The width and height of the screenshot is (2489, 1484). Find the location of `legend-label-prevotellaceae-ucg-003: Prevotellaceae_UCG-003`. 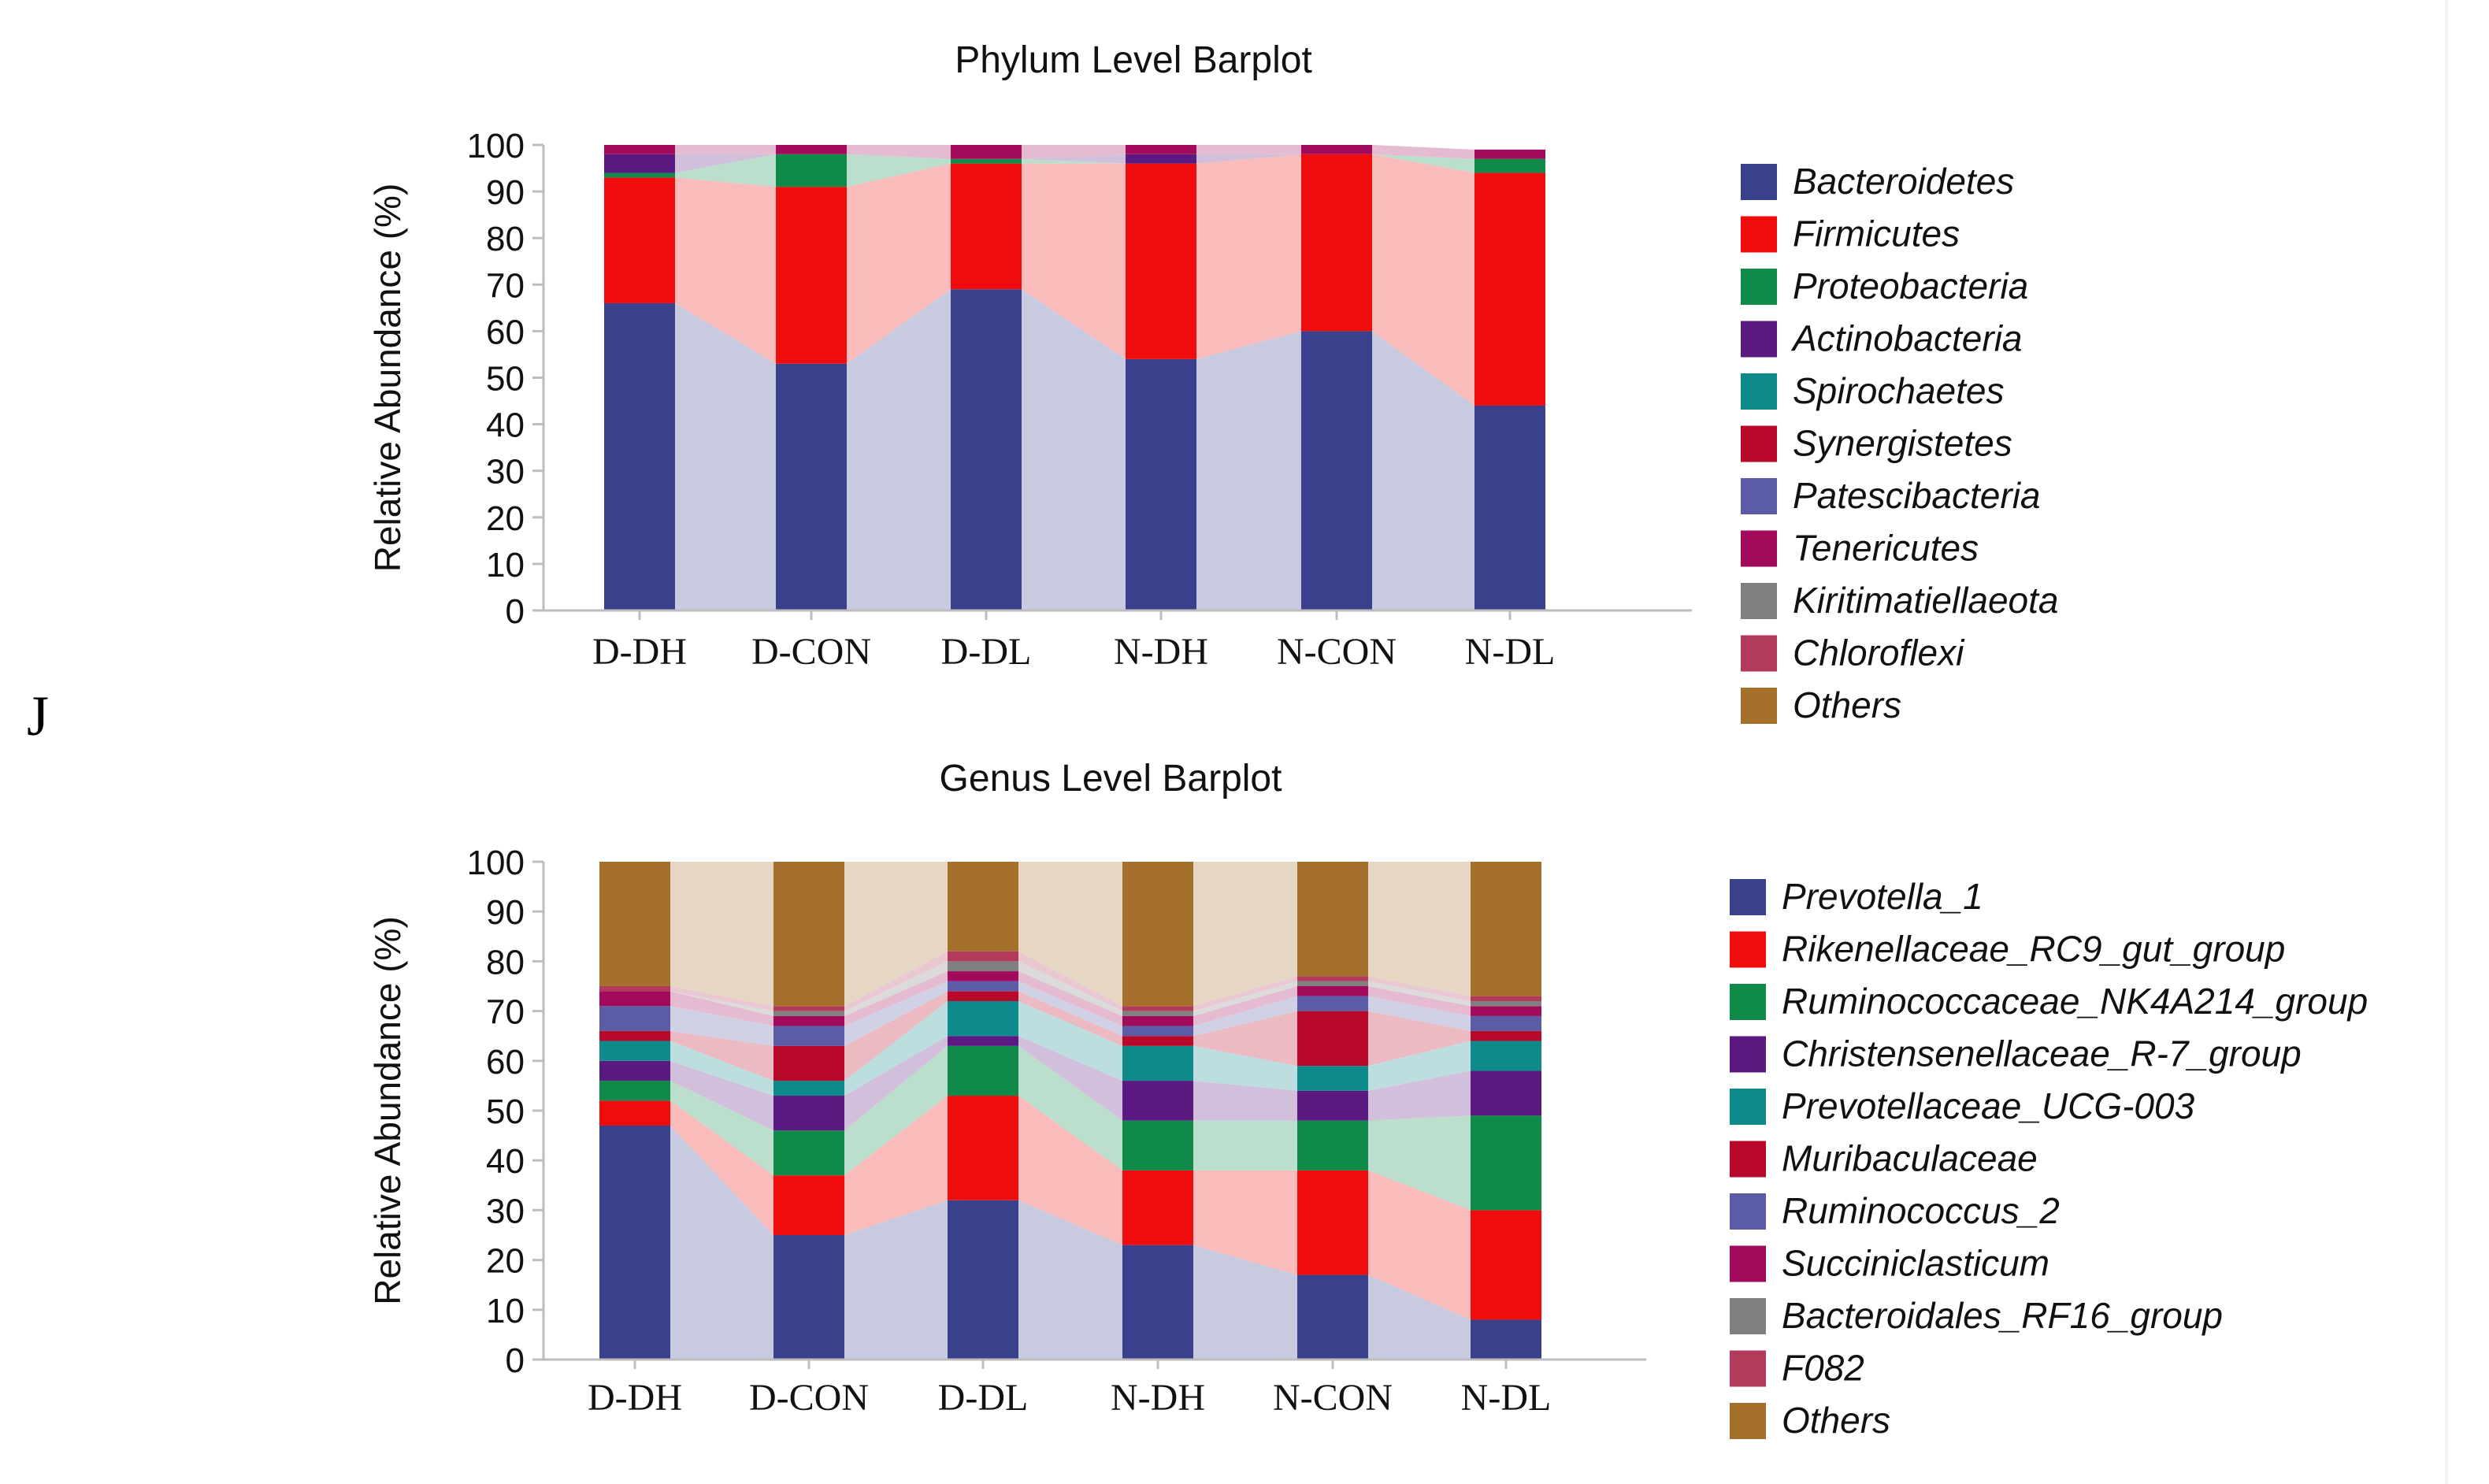

legend-label-prevotellaceae-ucg-003: Prevotellaceae_UCG-003 is located at coordinates (1988, 1105).